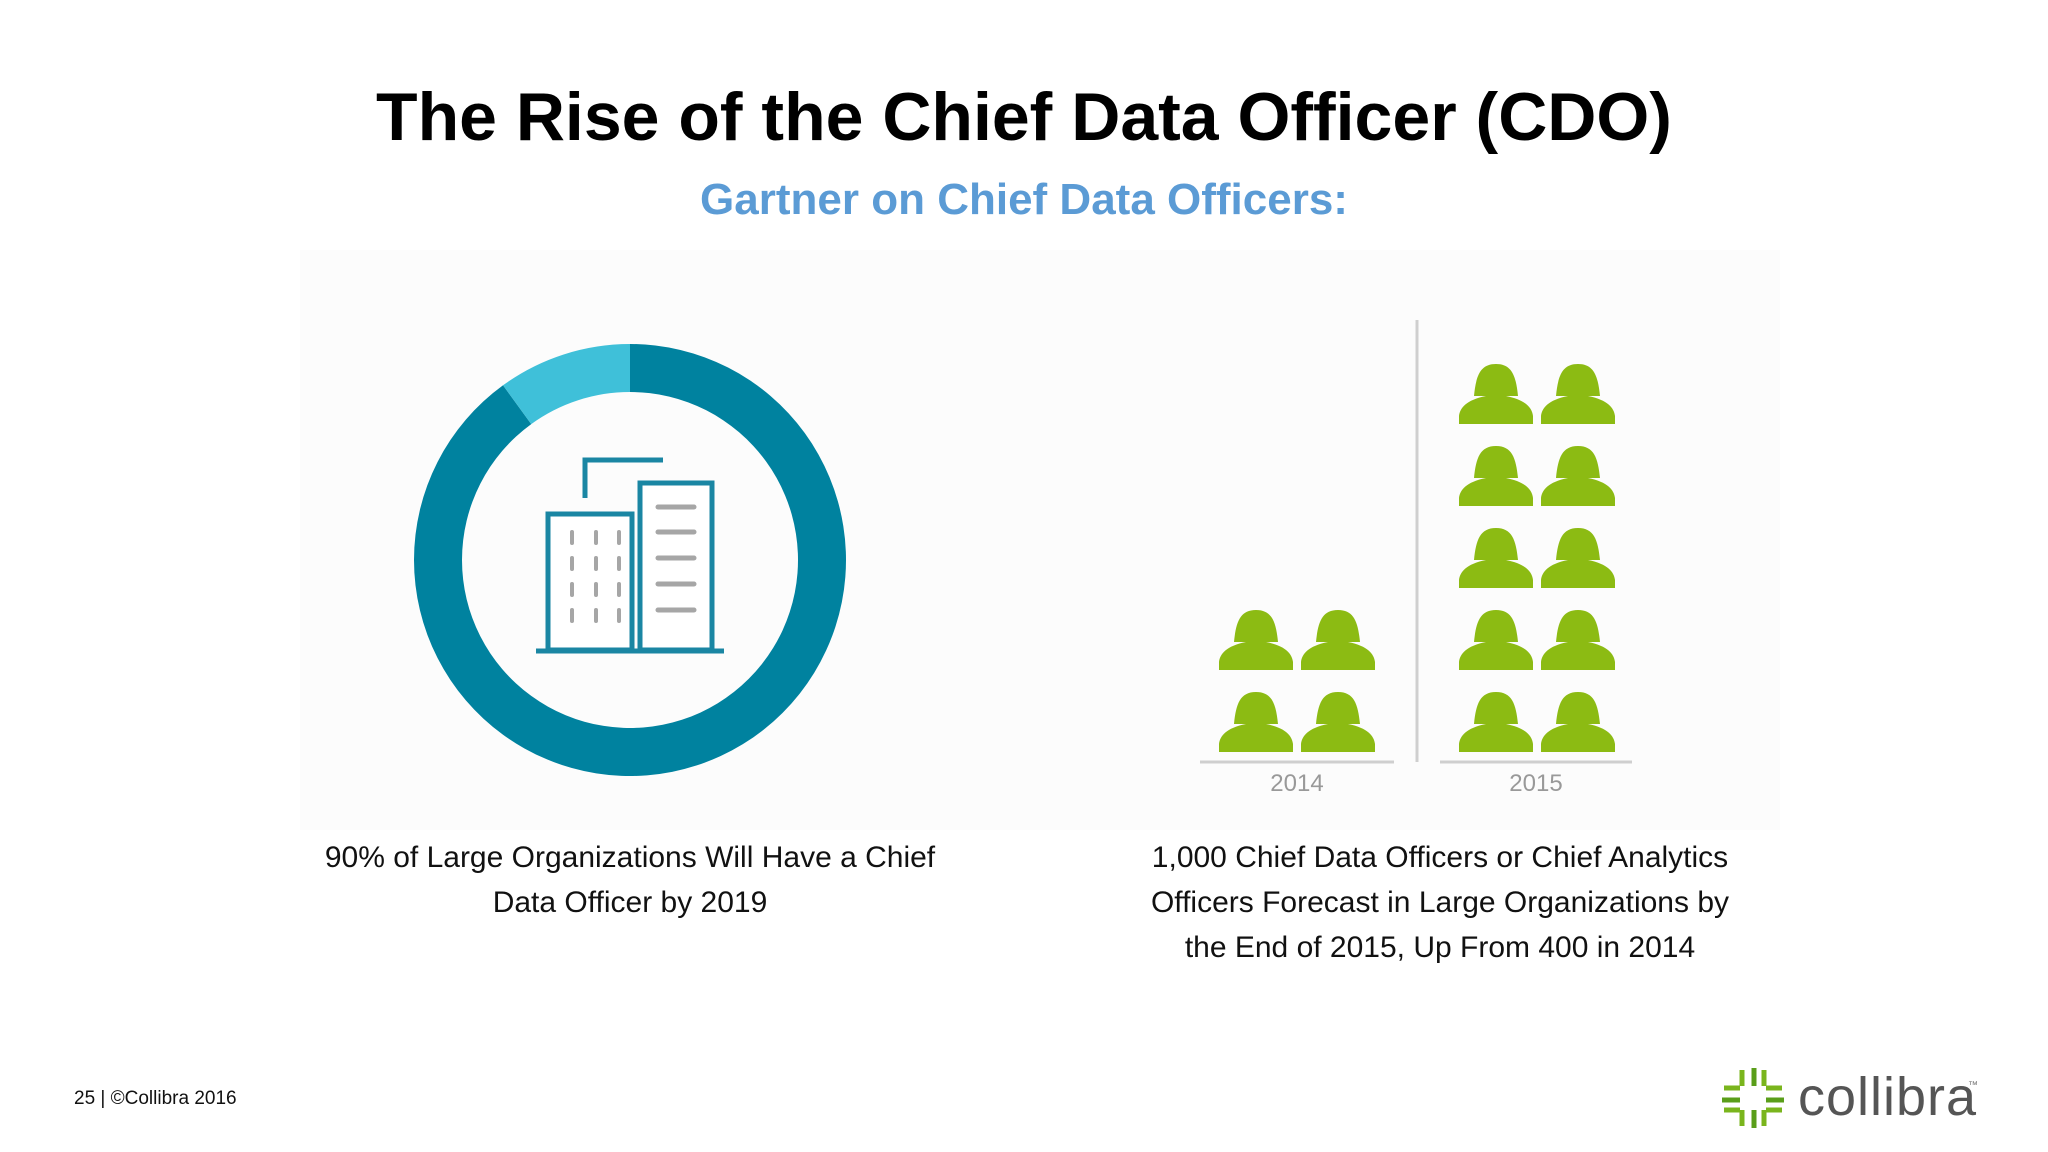  What do you see at coordinates (1536, 783) in the screenshot?
I see `year-label-2015: 2015` at bounding box center [1536, 783].